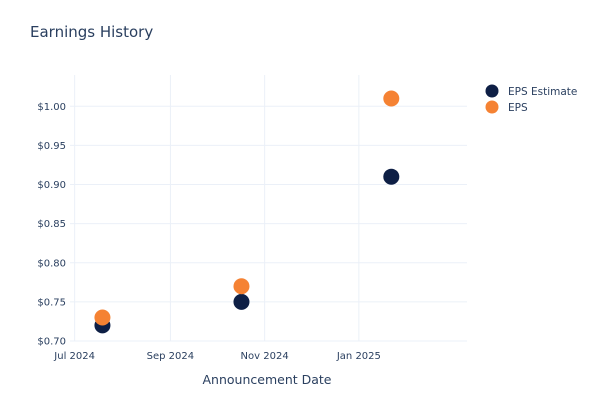 The image size is (590, 410). What do you see at coordinates (170, 356) in the screenshot?
I see `x-tick-label: Sep 2024` at bounding box center [170, 356].